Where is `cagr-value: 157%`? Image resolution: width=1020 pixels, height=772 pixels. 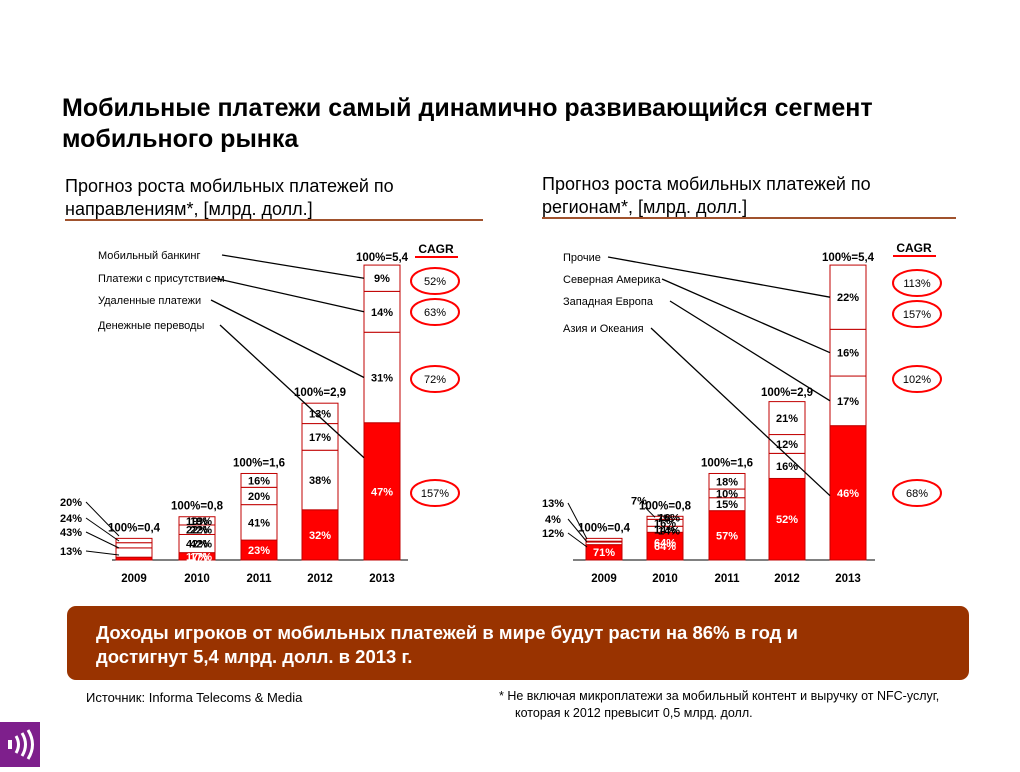
cagr-value: 157% is located at coordinates (917, 315).